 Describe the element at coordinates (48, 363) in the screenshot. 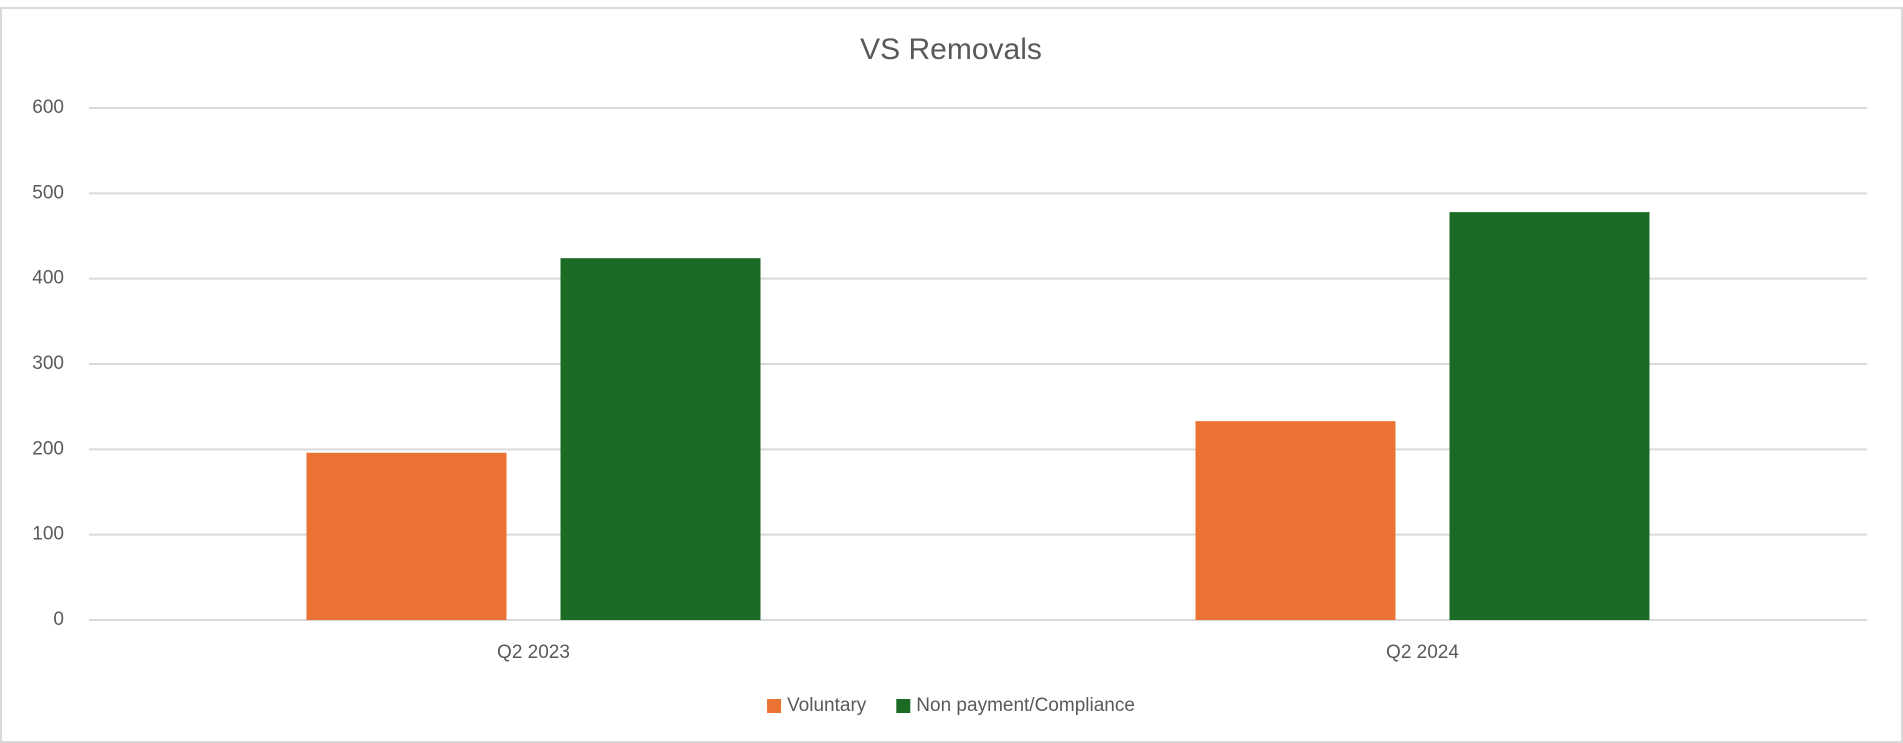

I see `y-tick-label: 300` at that location.